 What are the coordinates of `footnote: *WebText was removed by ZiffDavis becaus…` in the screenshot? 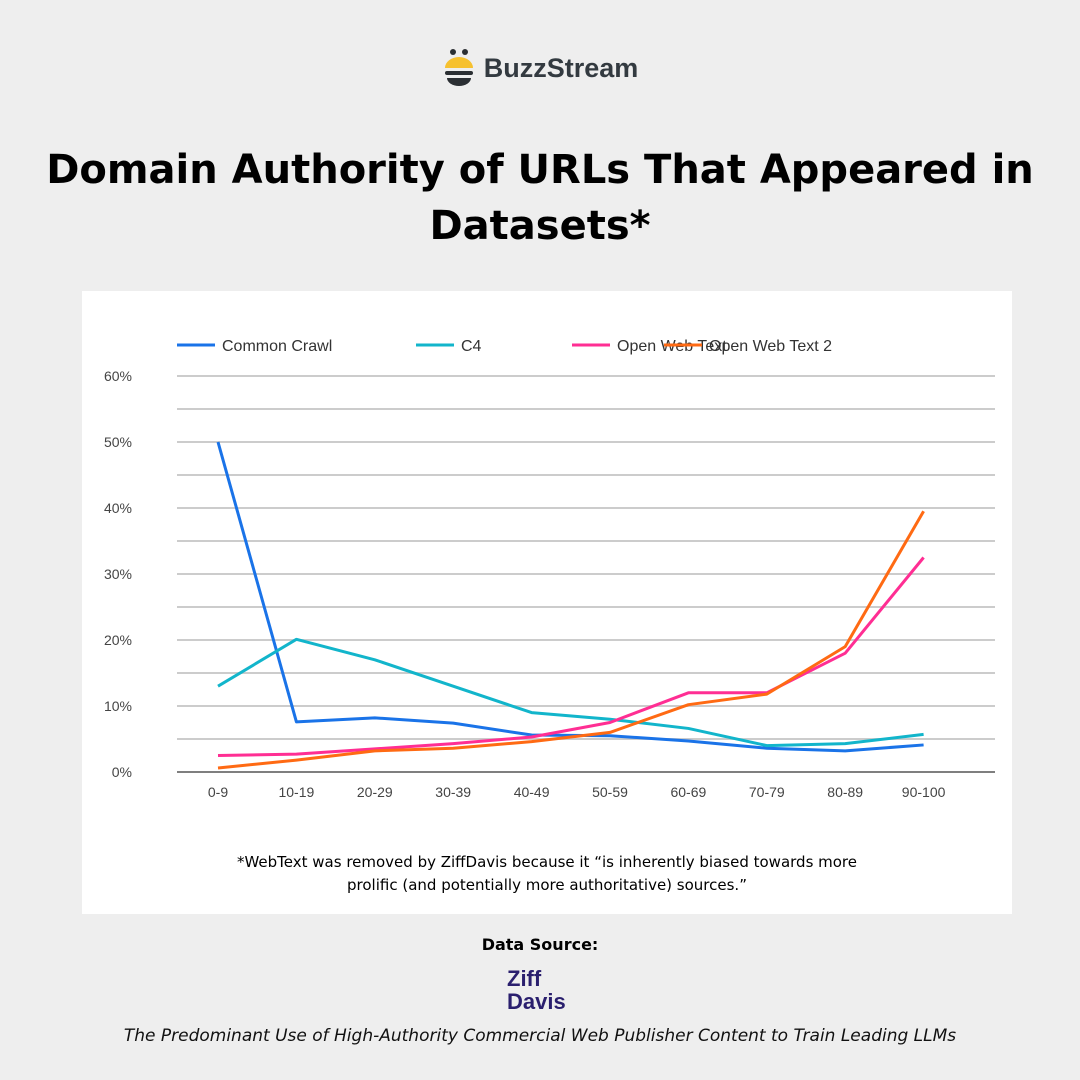 It's located at (547, 874).